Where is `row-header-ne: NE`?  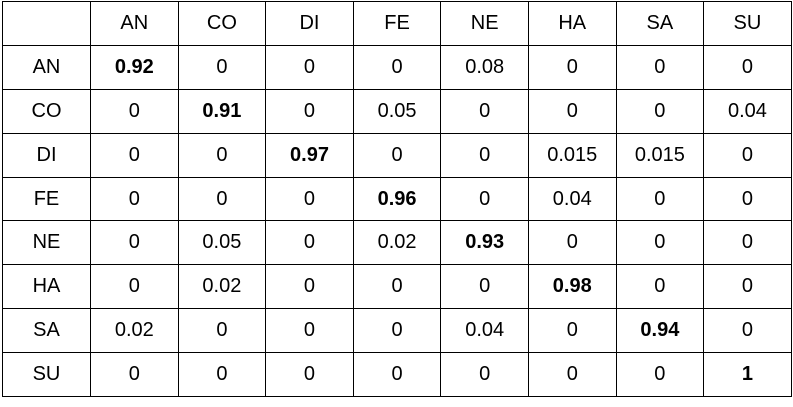 row-header-ne: NE is located at coordinates (46, 243).